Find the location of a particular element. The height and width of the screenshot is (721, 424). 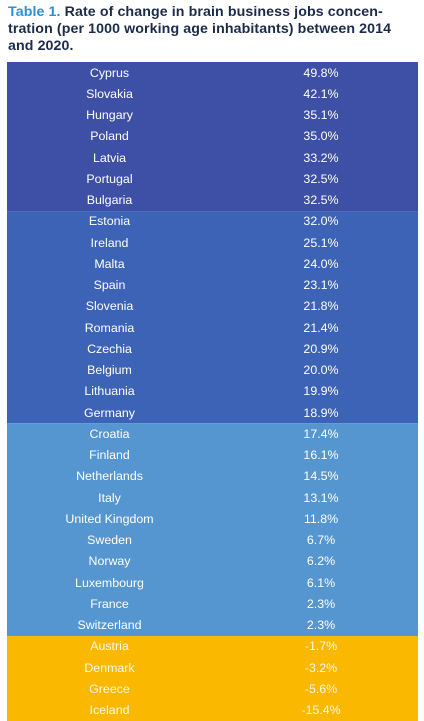

value-cell: 24.0% is located at coordinates (321, 263).